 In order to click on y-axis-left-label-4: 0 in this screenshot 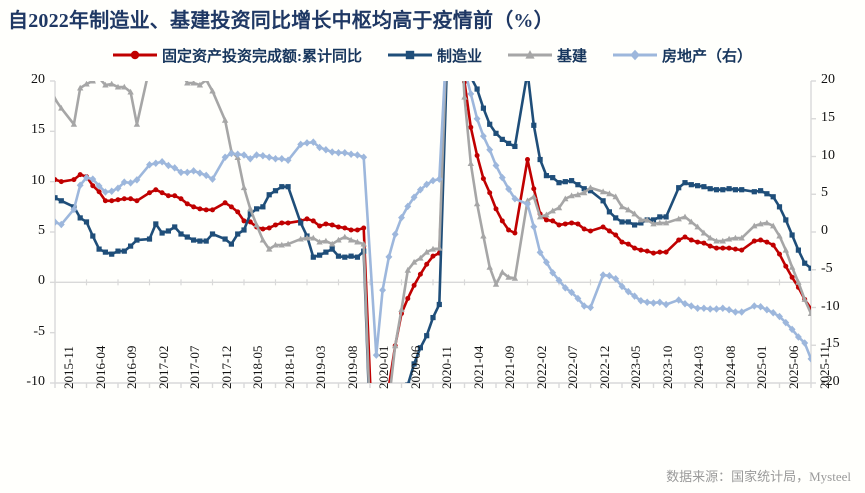, I will do `click(41, 281)`.